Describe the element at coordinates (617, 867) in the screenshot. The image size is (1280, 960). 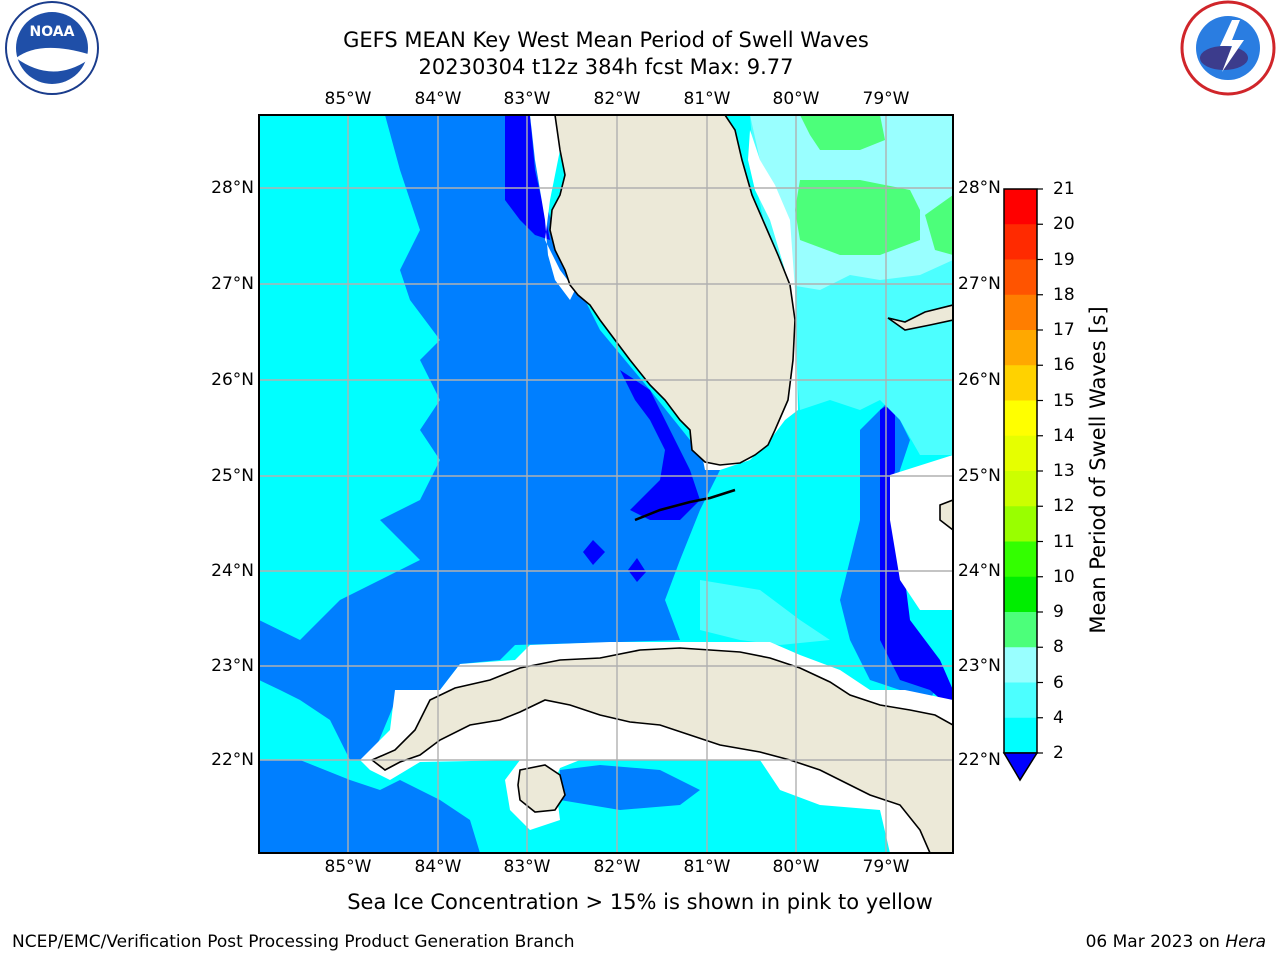
I see `lon-label-bottom: 82°W` at that location.